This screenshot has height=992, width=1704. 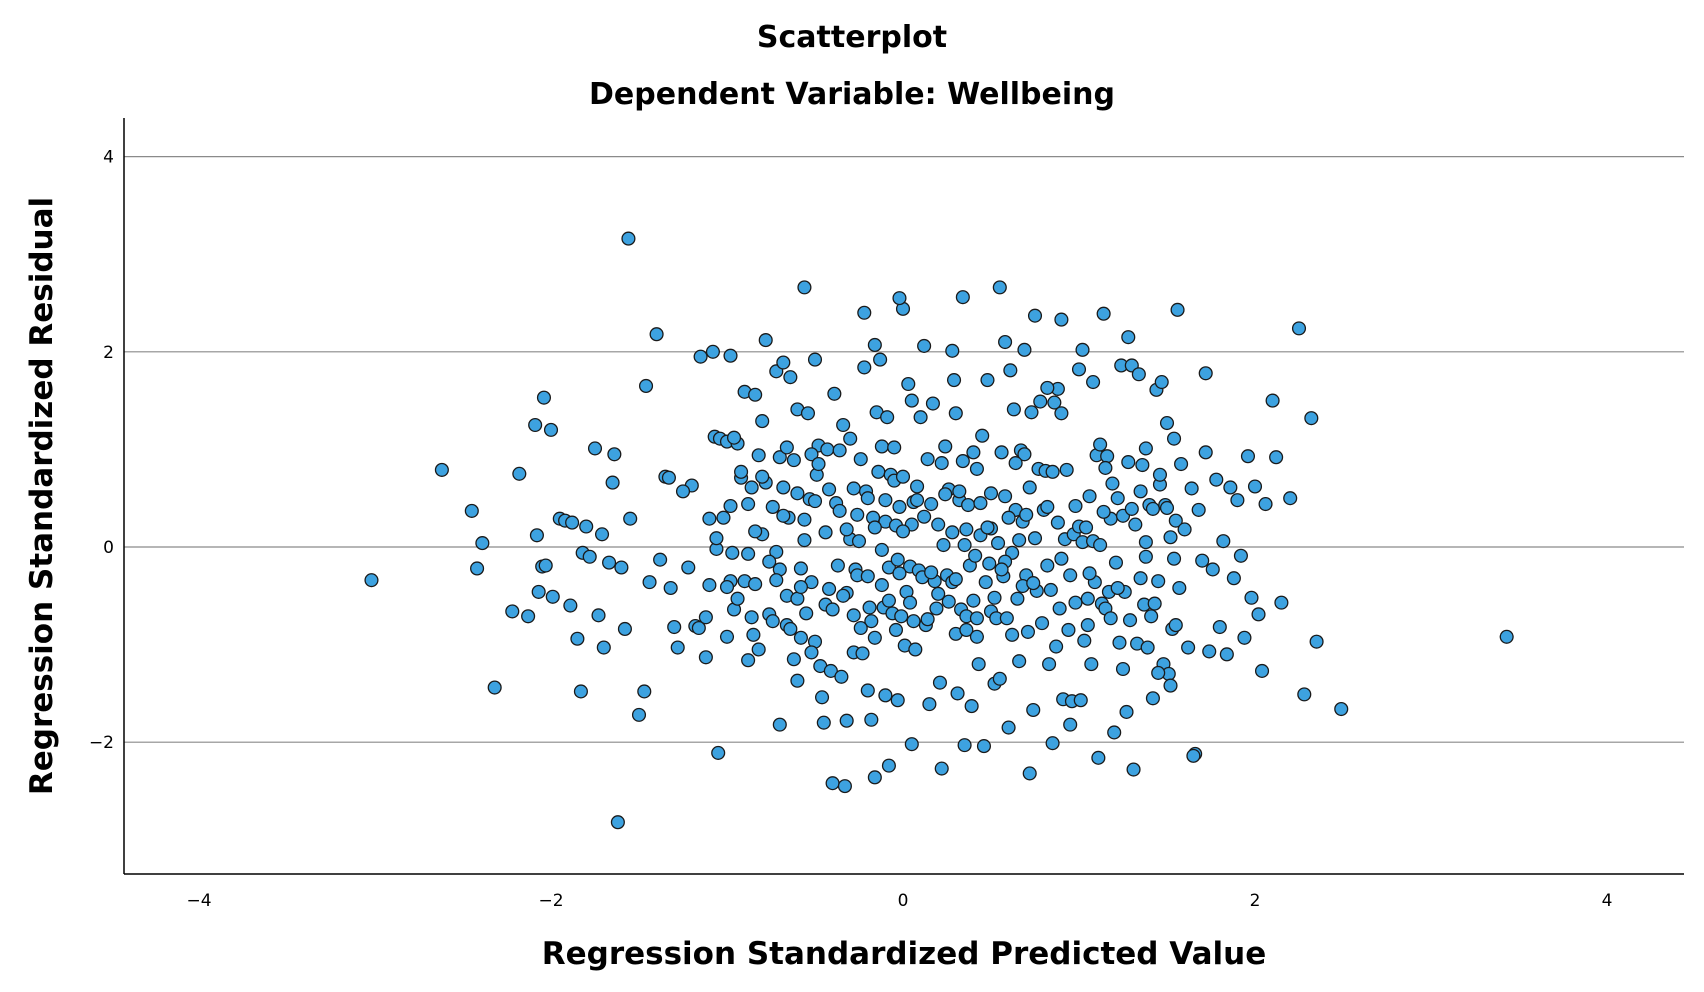 I want to click on y-axis-label: Regression Standardized Residual, so click(x=42, y=496).